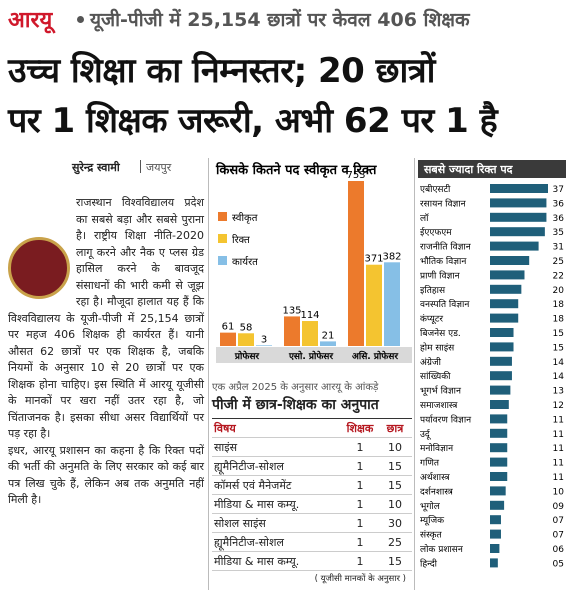 This screenshot has width=570, height=595. I want to click on data-label: 37, so click(558, 190).